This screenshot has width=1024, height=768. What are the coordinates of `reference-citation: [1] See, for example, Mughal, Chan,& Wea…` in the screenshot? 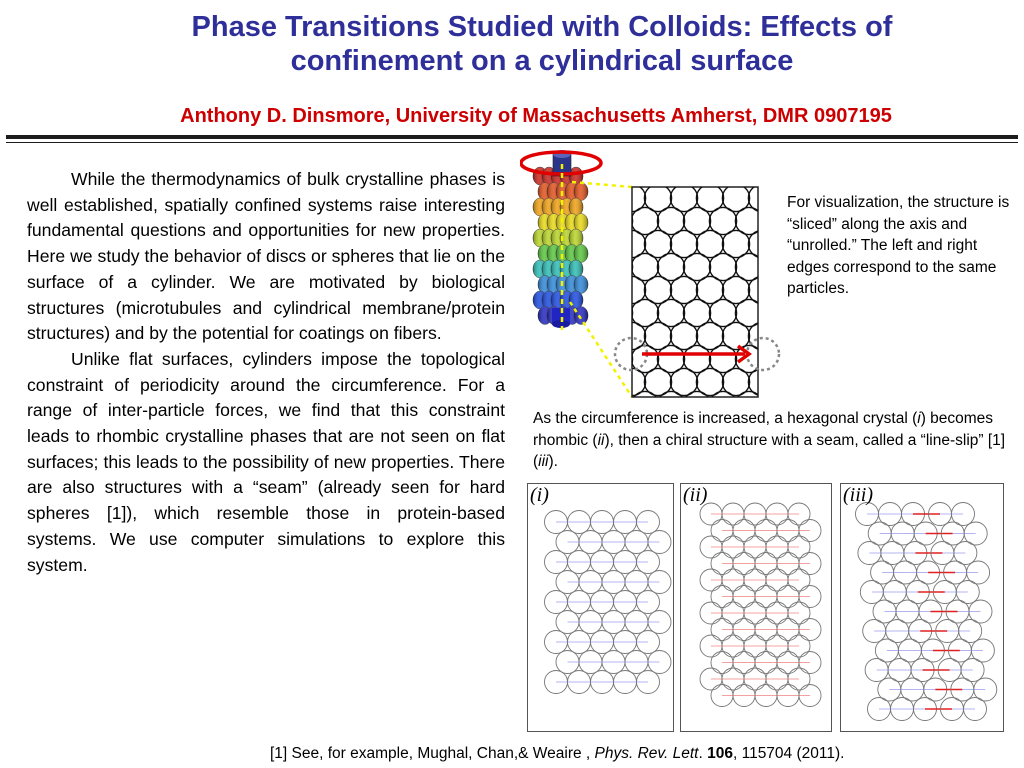 It's located at (557, 753).